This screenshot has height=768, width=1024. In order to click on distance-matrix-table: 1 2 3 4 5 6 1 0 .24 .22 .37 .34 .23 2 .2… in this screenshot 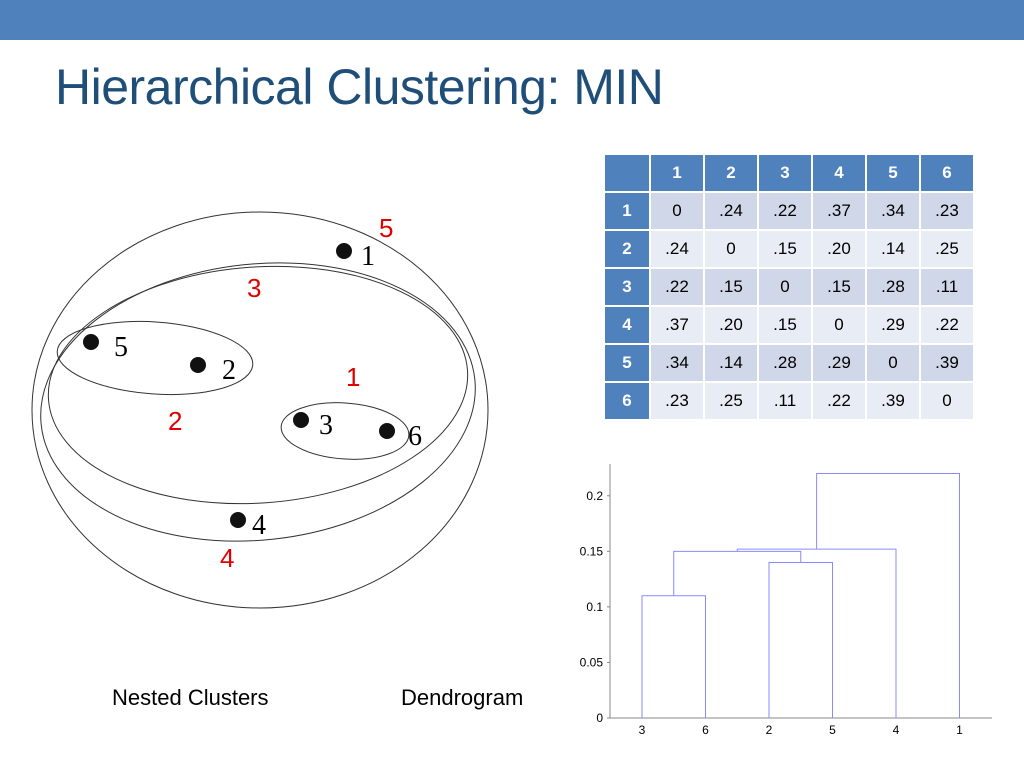, I will do `click(789, 287)`.